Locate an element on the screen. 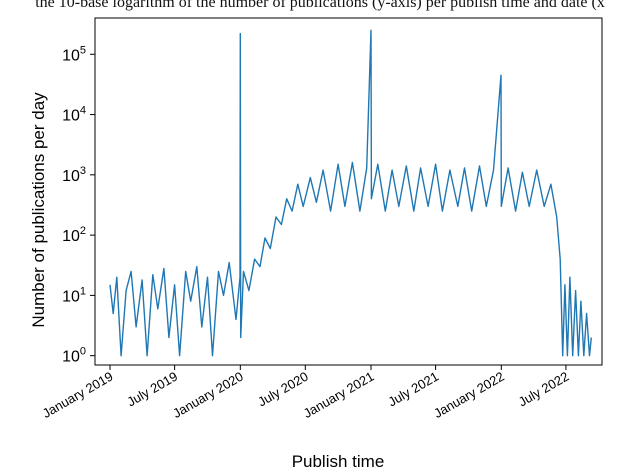 Image resolution: width=640 pixels, height=472 pixels. y-tick-label: 10⁴ is located at coordinates (74, 115).